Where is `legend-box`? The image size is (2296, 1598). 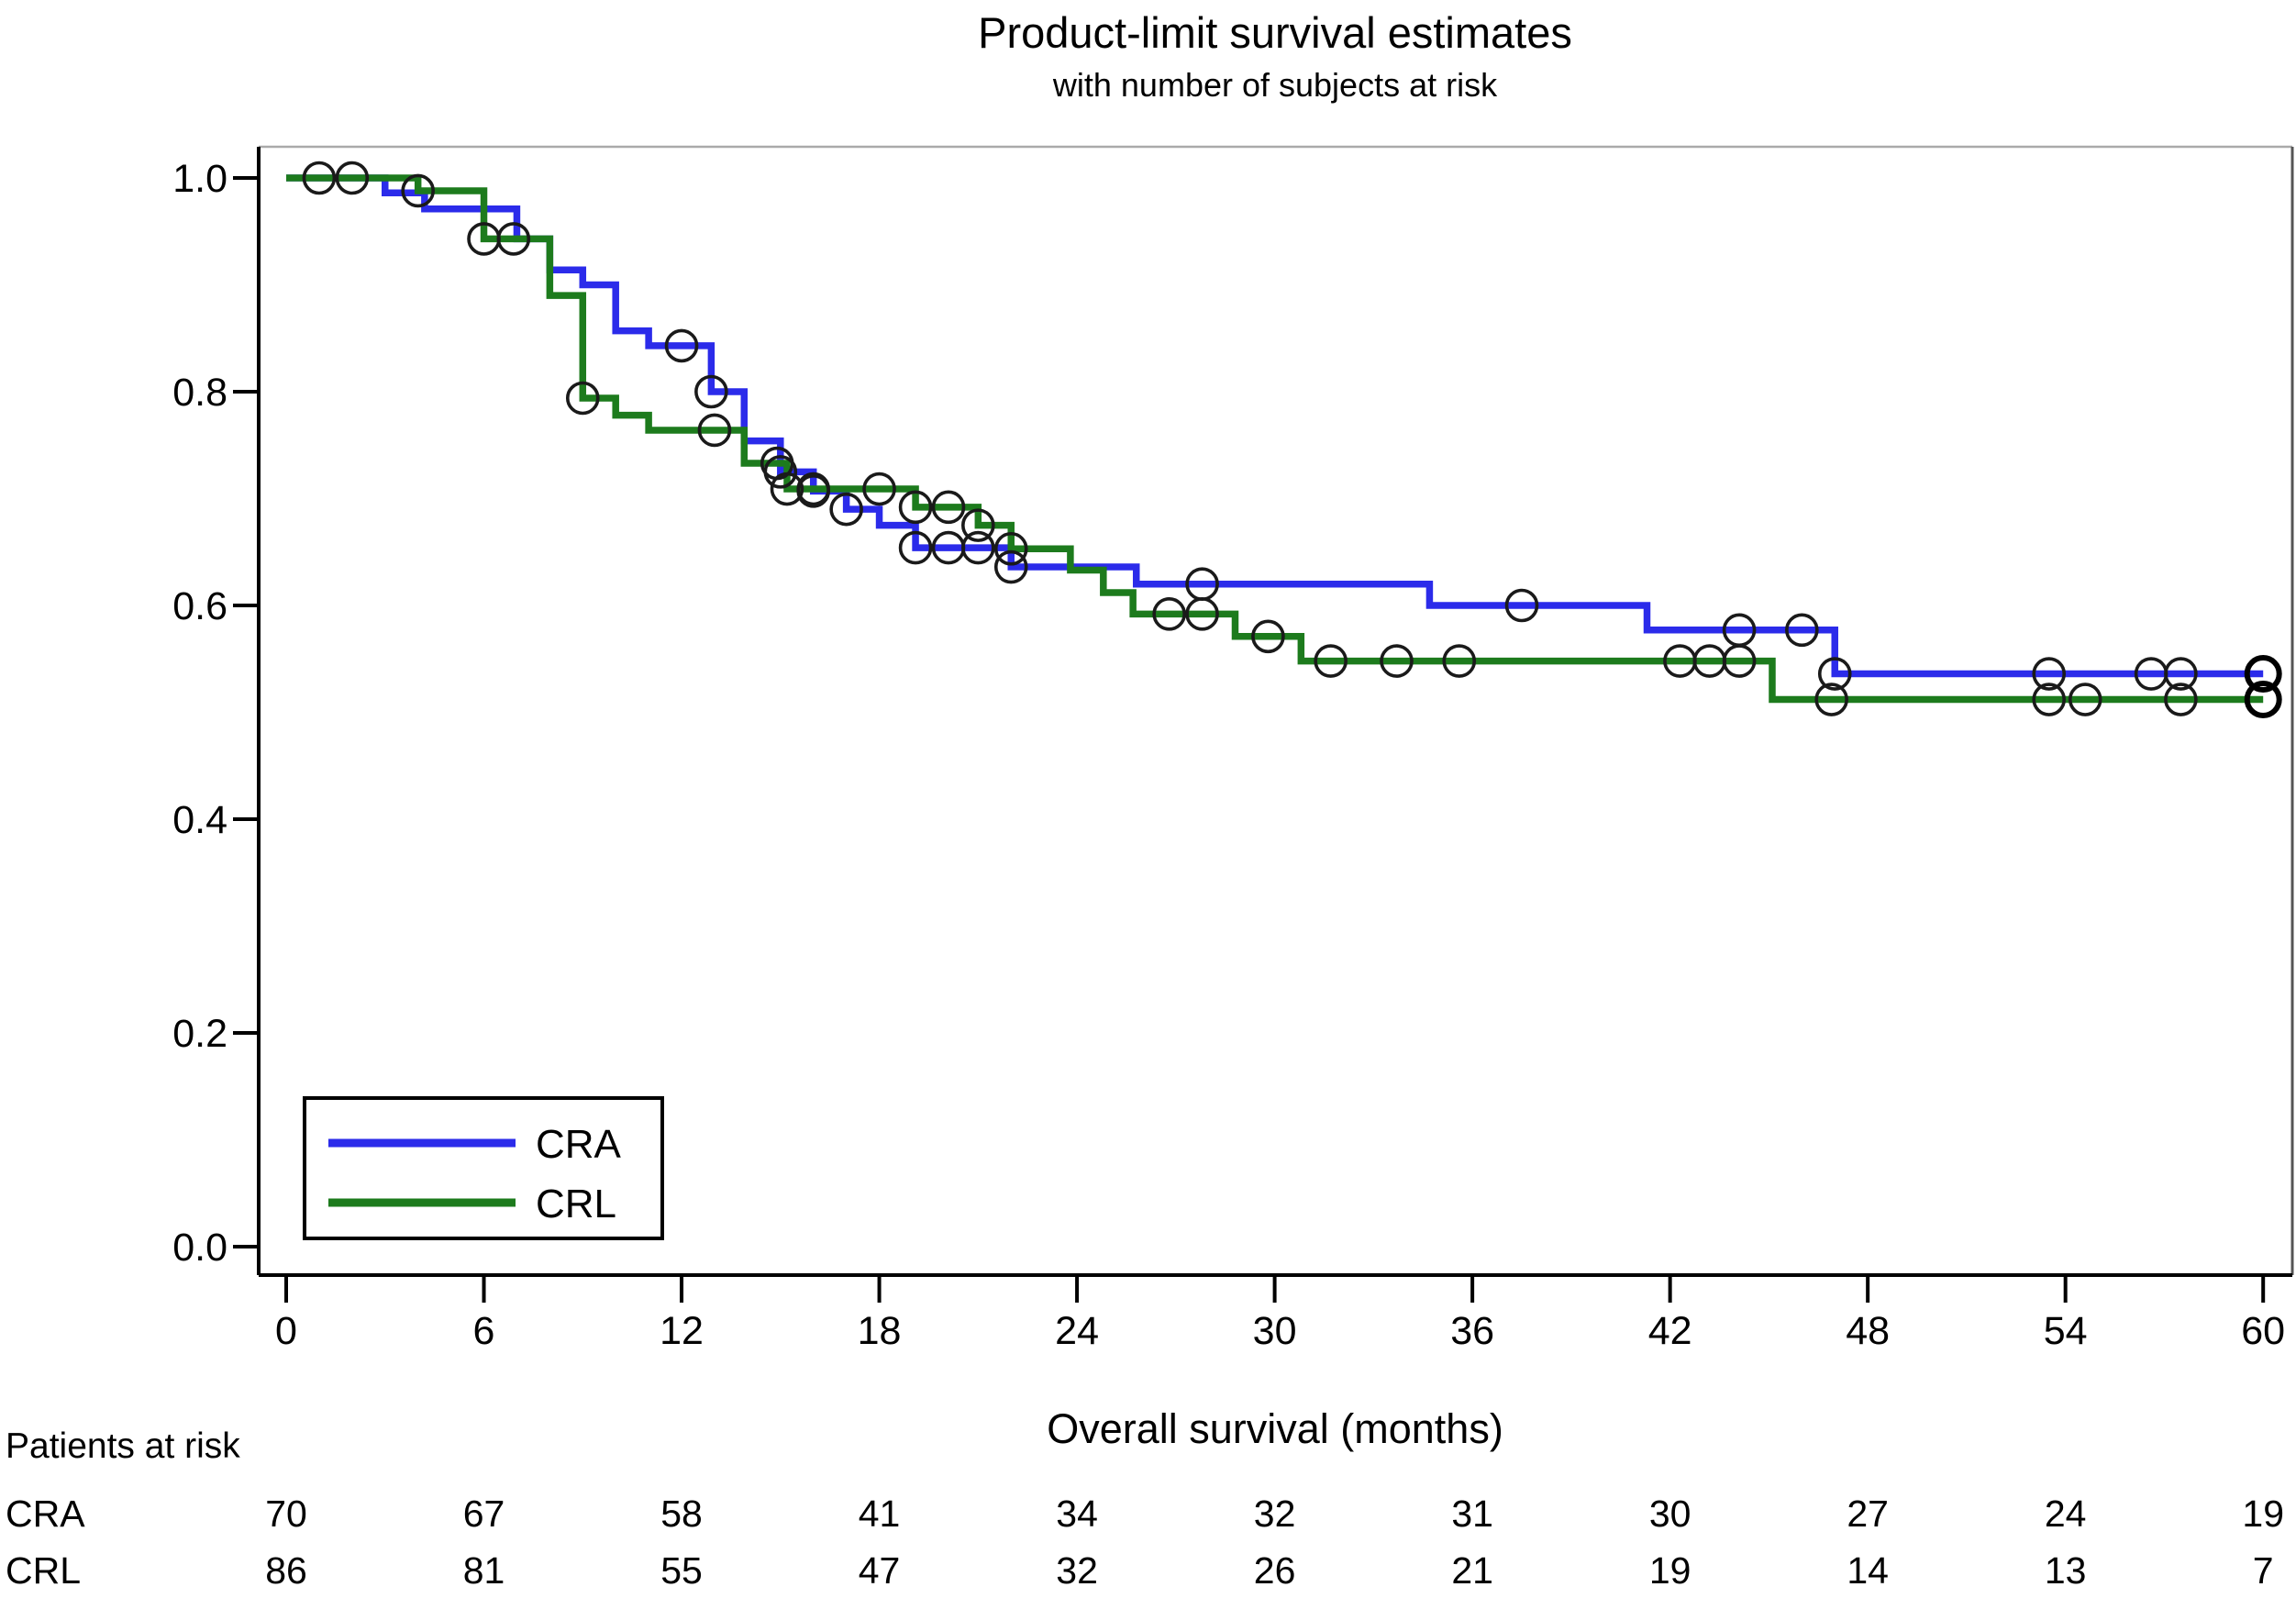 legend-box is located at coordinates (483, 1168).